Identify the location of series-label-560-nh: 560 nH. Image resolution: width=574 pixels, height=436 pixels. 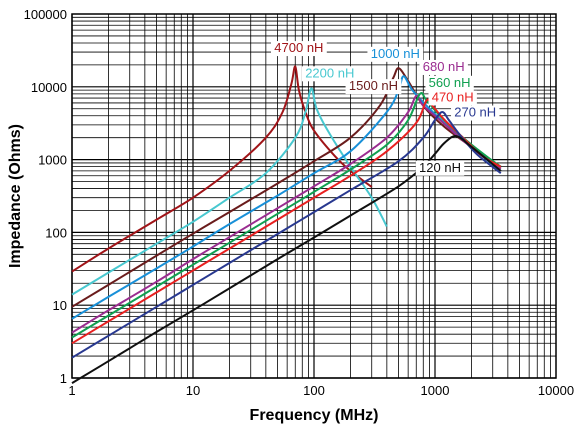
(450, 82).